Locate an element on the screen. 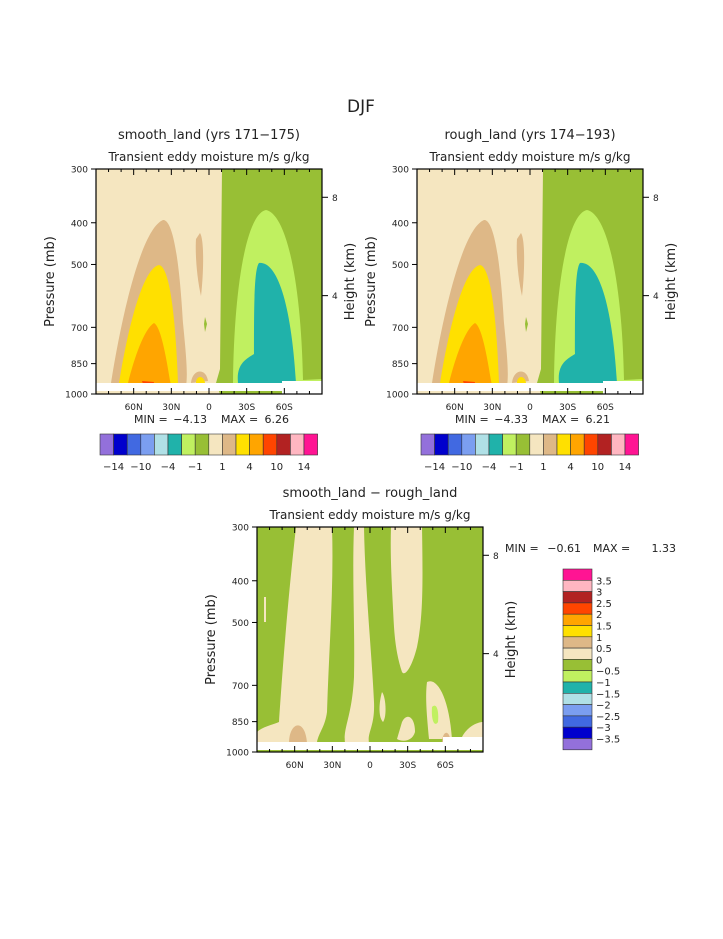 The width and height of the screenshot is (723, 939). x-tick-label: 30S is located at coordinates (567, 408).